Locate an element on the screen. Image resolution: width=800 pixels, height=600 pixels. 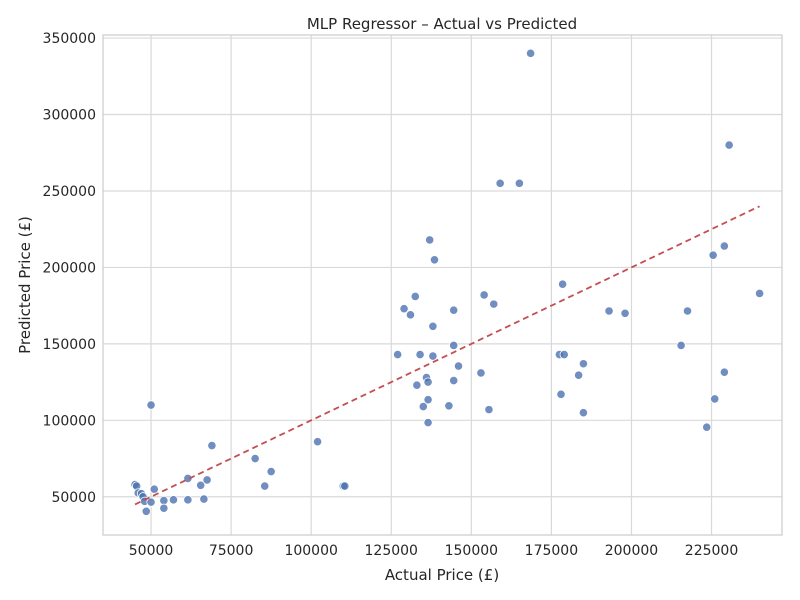
x-tick-label: 200000 is located at coordinates (631, 551).